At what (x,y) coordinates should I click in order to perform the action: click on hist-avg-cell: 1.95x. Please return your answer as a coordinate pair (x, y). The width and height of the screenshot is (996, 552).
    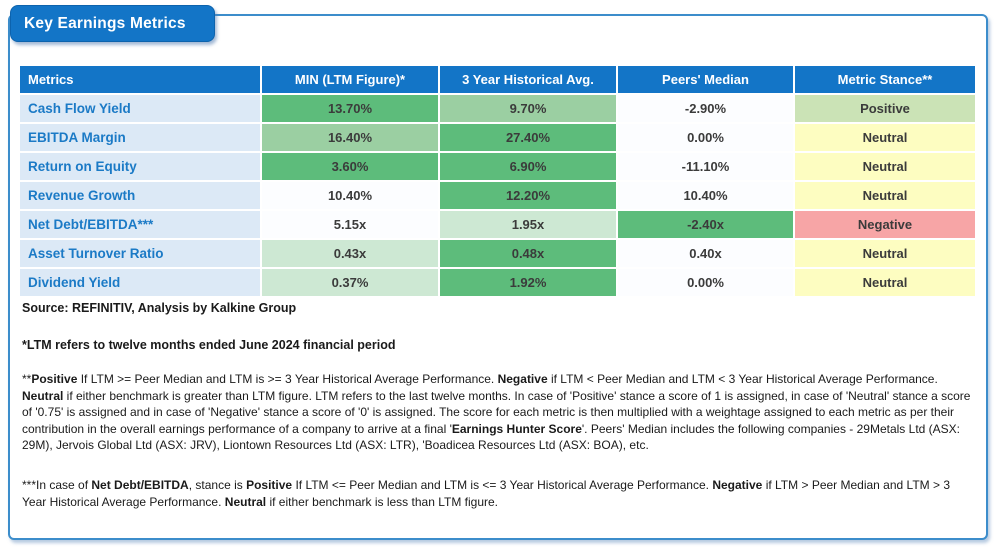
    Looking at the image, I should click on (528, 224).